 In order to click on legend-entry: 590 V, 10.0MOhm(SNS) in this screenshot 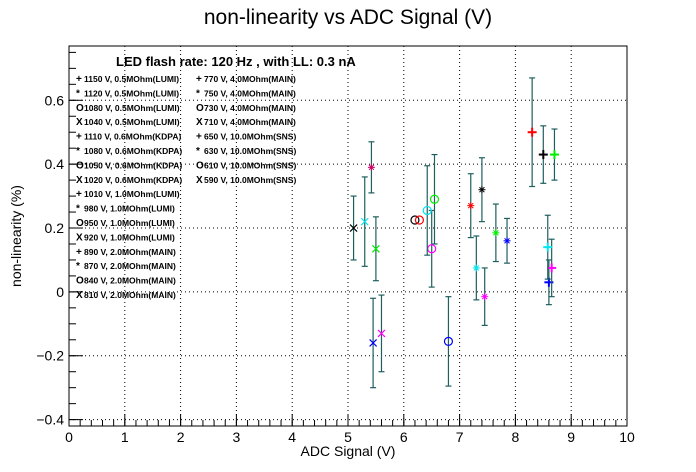, I will do `click(250, 180)`.